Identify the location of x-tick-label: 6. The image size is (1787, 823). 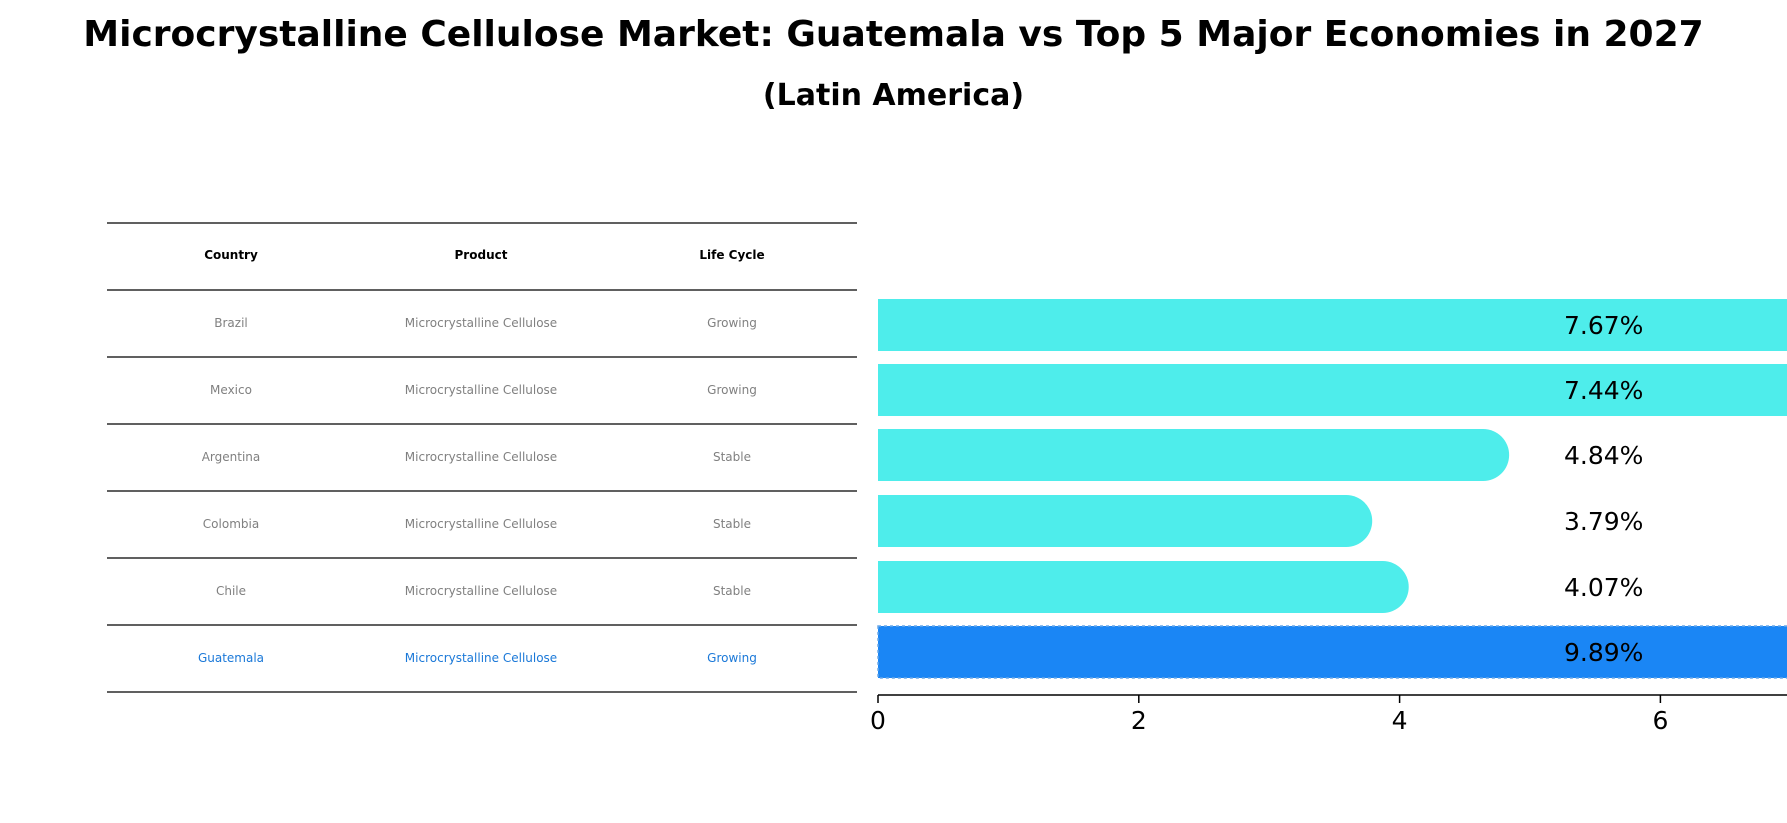
(1660, 720).